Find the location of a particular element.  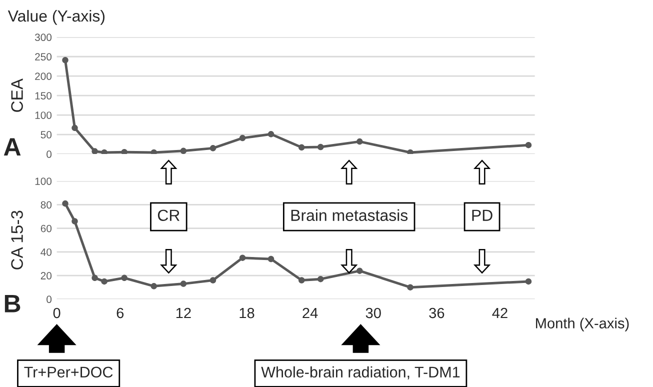

text: Value (Y-axis) is located at coordinates (56, 17).